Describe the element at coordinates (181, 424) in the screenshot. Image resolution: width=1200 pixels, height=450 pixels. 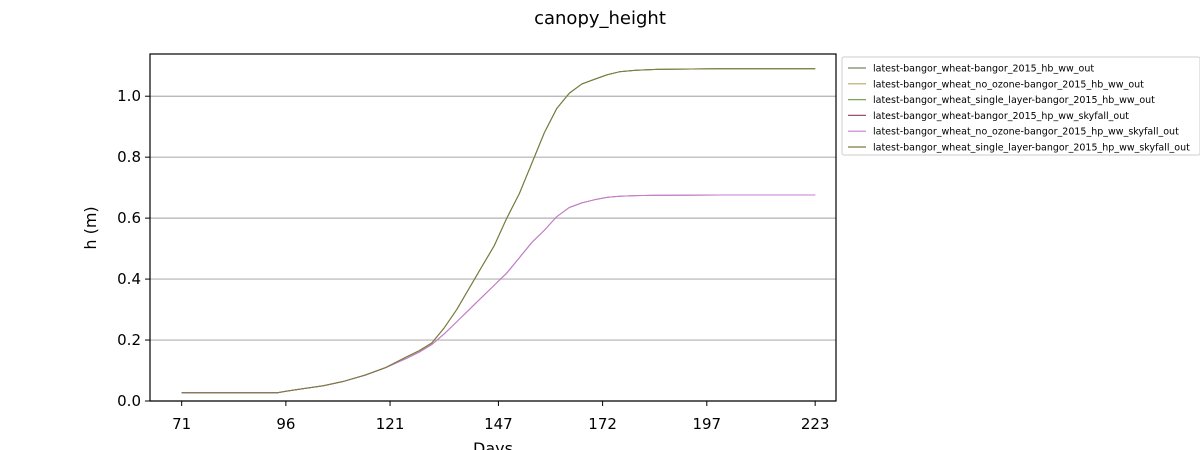
I see `x-tick-label: 71` at that location.